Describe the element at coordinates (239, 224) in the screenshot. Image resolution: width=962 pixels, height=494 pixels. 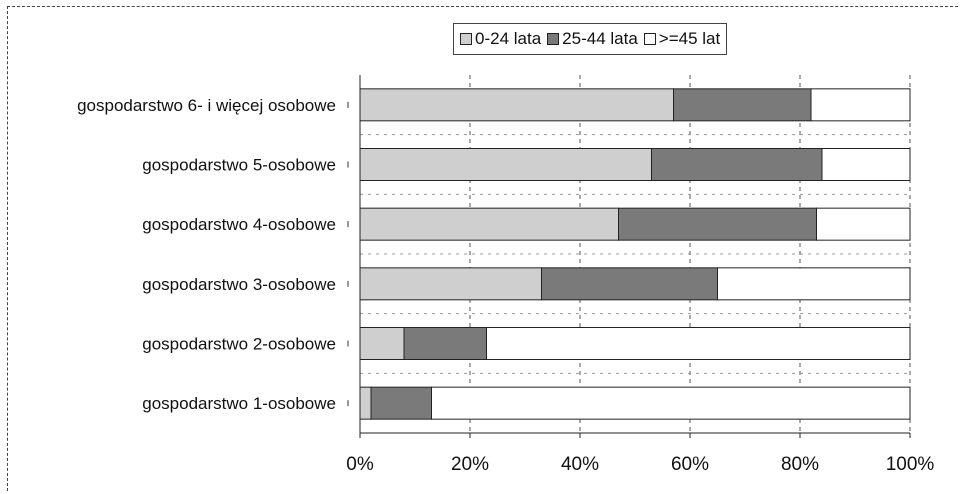
I see `category-label: gospodarstwo 4-osobowe` at that location.